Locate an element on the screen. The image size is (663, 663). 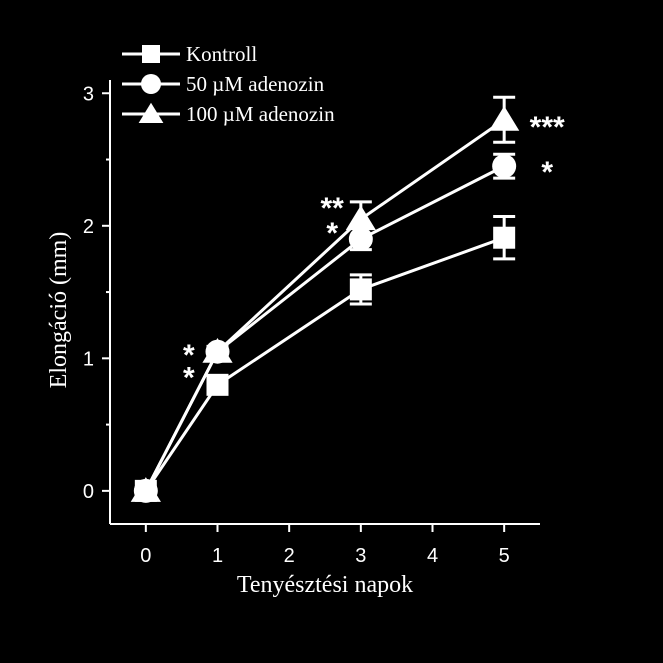
x-tick-label-2: 2 is located at coordinates (289, 556).